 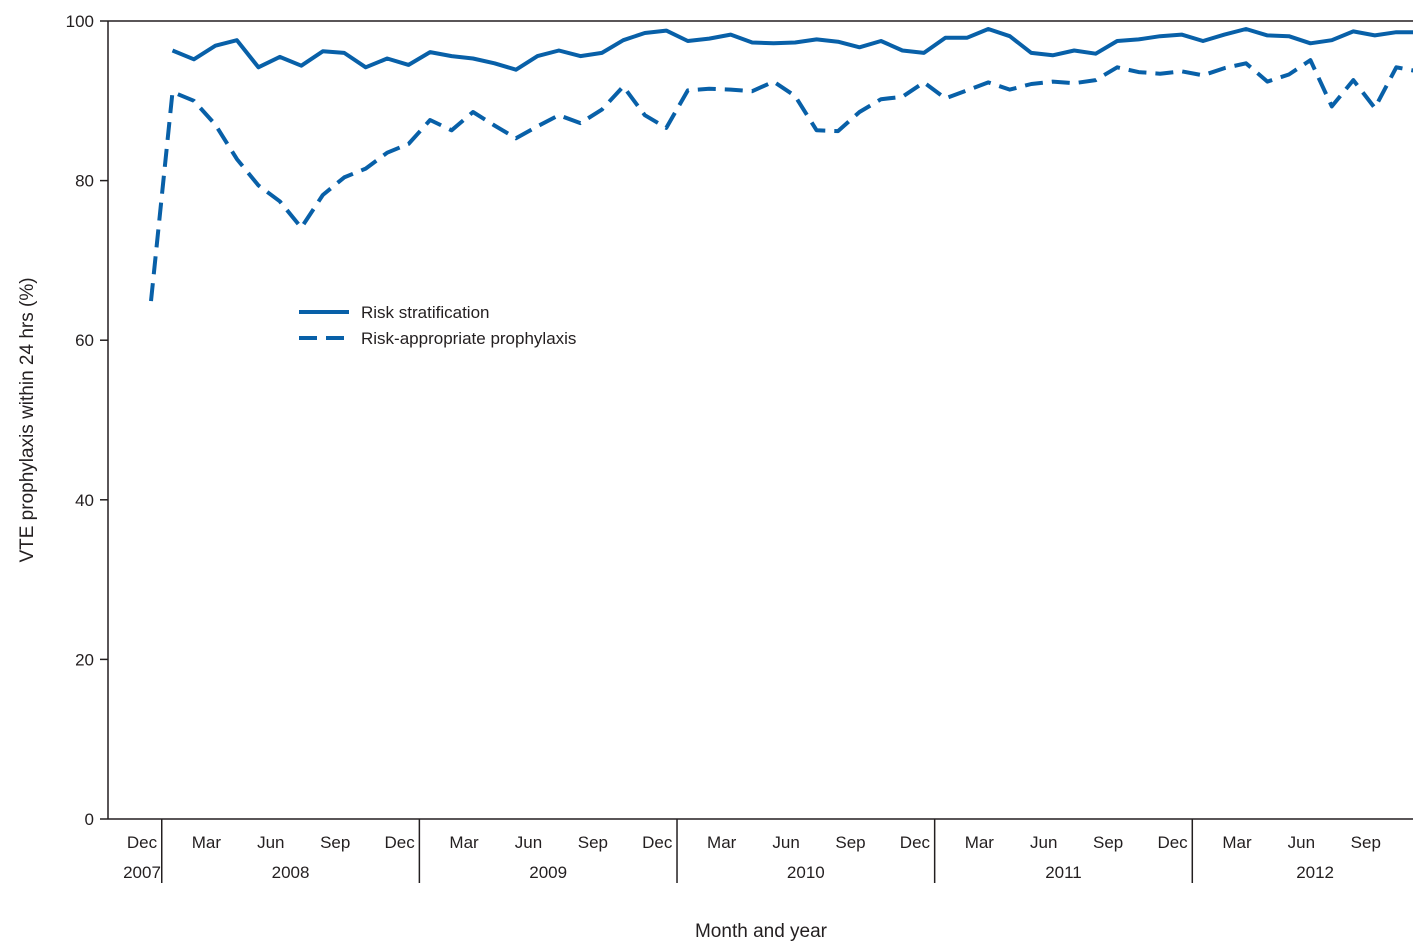 What do you see at coordinates (291, 872) in the screenshot?
I see `year-label: 2008` at bounding box center [291, 872].